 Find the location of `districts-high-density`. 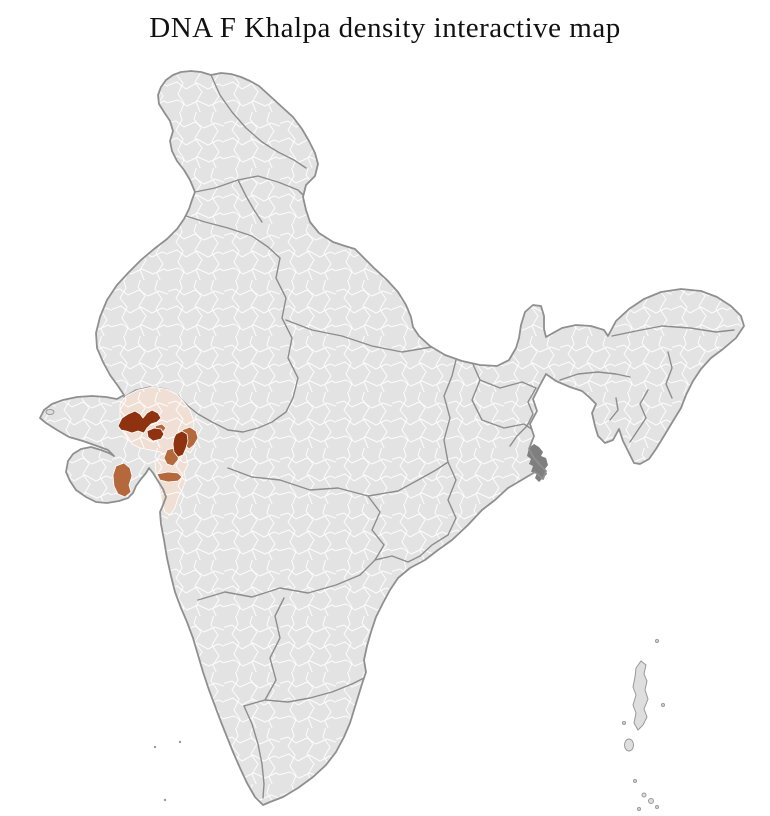

districts-high-density is located at coordinates (153, 433).